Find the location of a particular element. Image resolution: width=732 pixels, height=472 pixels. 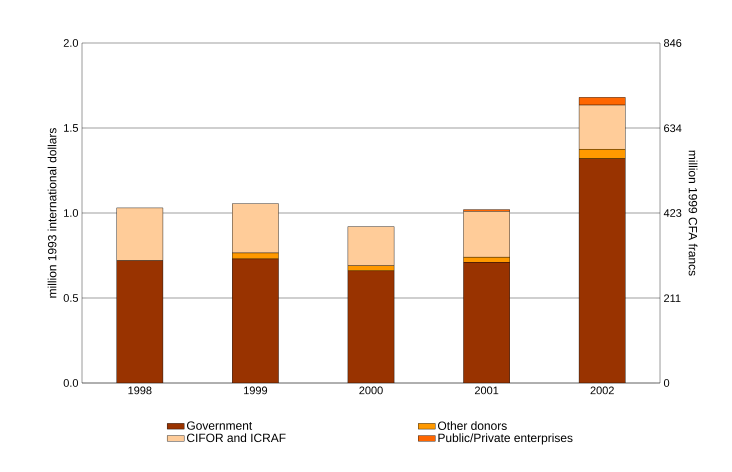

y-tick-label: 0.5 is located at coordinates (71, 298).